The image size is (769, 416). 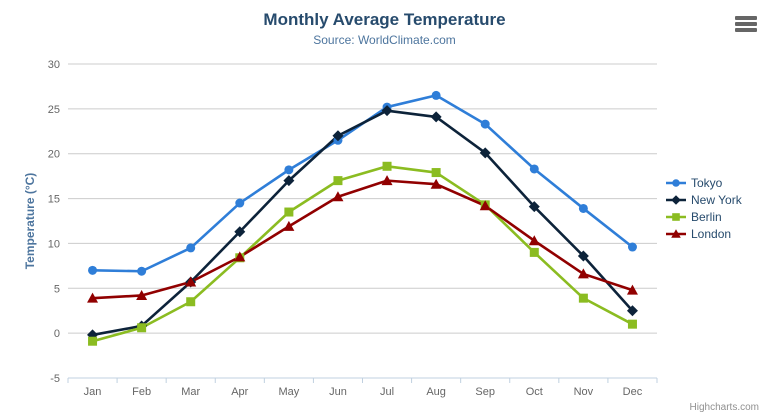 What do you see at coordinates (93, 392) in the screenshot?
I see `x-axis-label: Jan` at bounding box center [93, 392].